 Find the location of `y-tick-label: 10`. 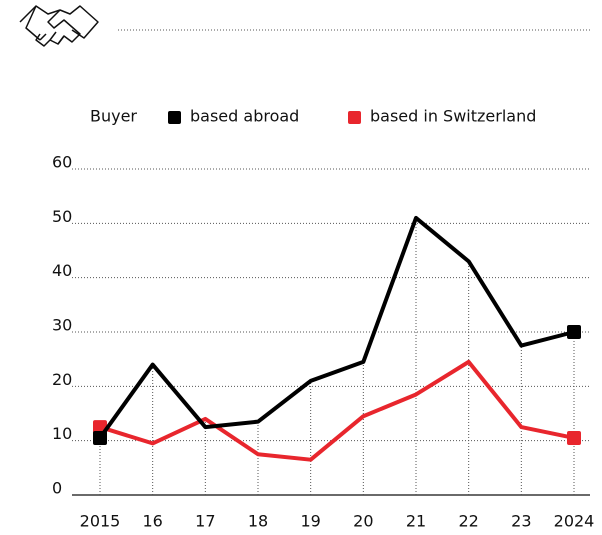

y-tick-label: 10 is located at coordinates (62, 433).